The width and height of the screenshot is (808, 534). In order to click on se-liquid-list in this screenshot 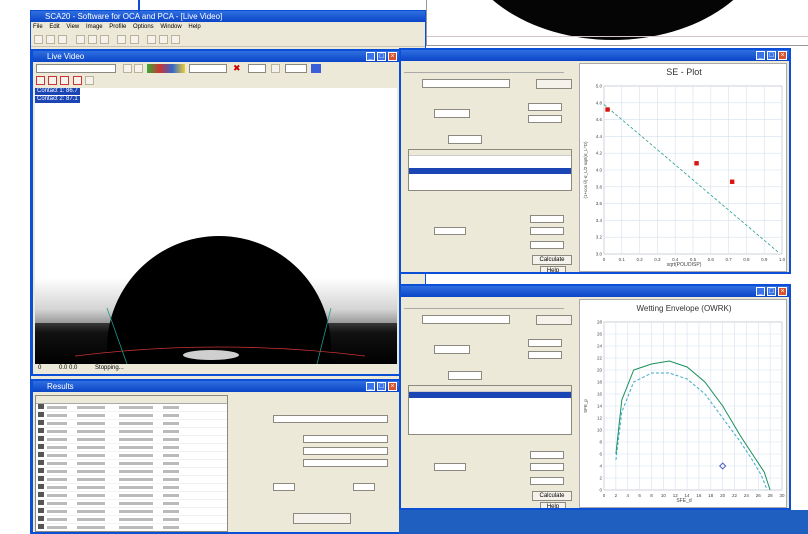, I will do `click(490, 170)`.